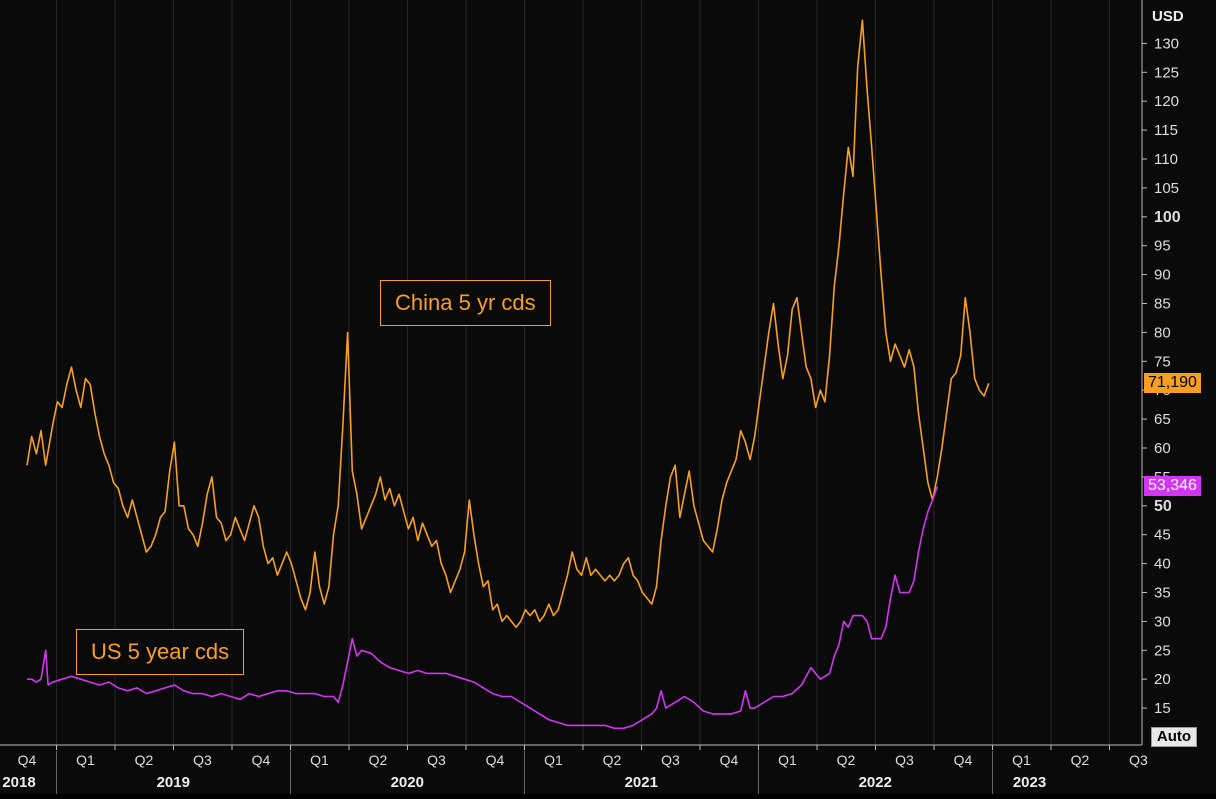  I want to click on y-tick-label: 115, so click(1166, 130).